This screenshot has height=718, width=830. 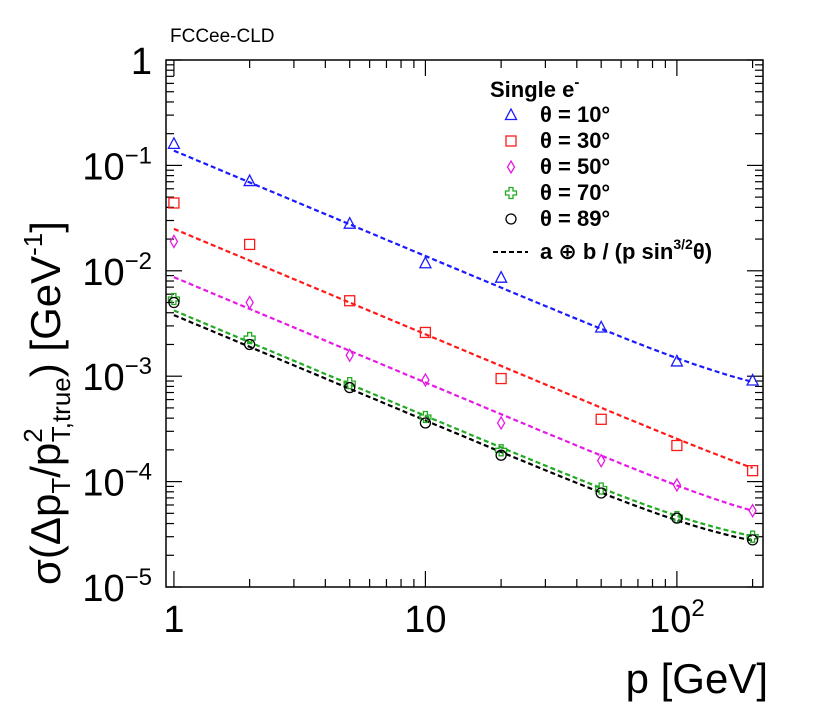 What do you see at coordinates (117, 376) in the screenshot?
I see `y-tick-label: 10⁻³` at bounding box center [117, 376].